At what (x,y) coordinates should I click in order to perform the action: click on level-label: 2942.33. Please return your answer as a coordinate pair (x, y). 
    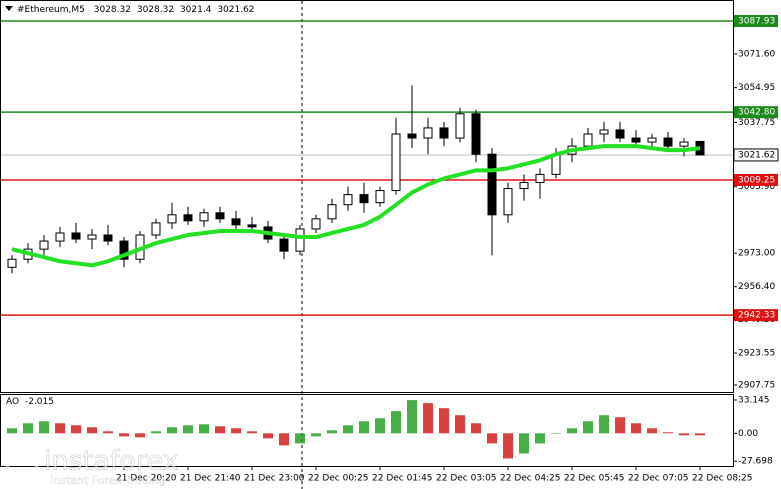
    Looking at the image, I should click on (756, 316).